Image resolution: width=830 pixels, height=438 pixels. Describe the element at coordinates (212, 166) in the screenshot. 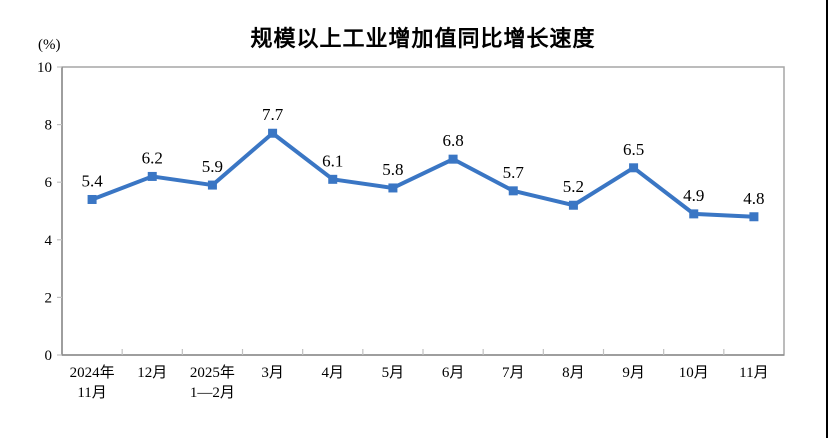

I see `data-point-label: 5.9` at that location.